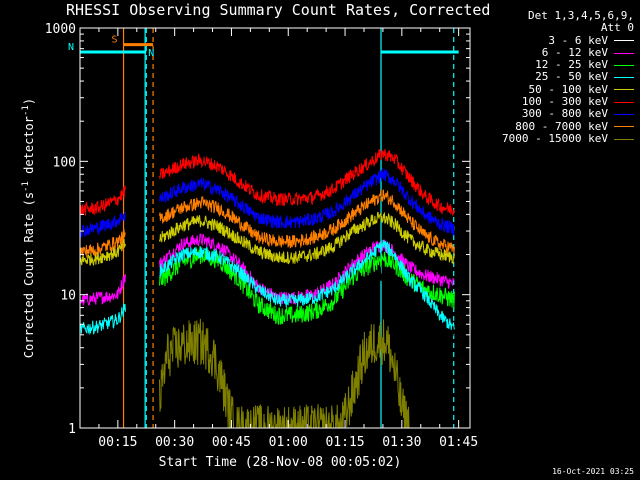 The height and width of the screenshot is (480, 640). What do you see at coordinates (578, 40) in the screenshot?
I see `legend-entry-label: 3 - 6 keV` at bounding box center [578, 40].